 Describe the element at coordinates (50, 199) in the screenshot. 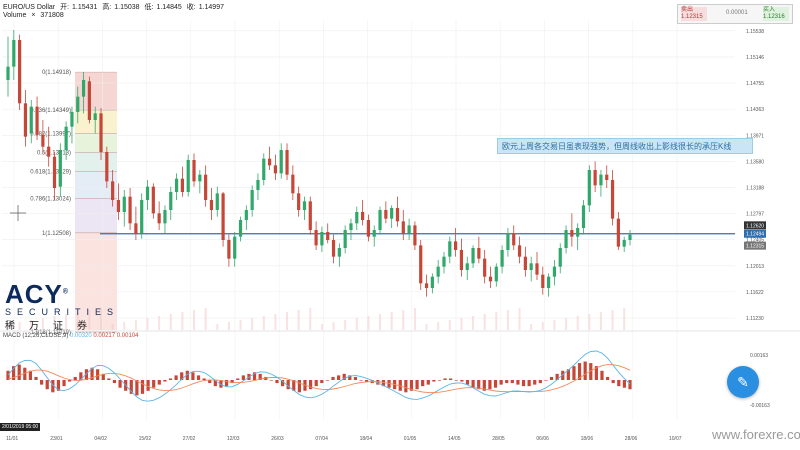

I see `fib-label: 0.786(1.13024)` at that location.